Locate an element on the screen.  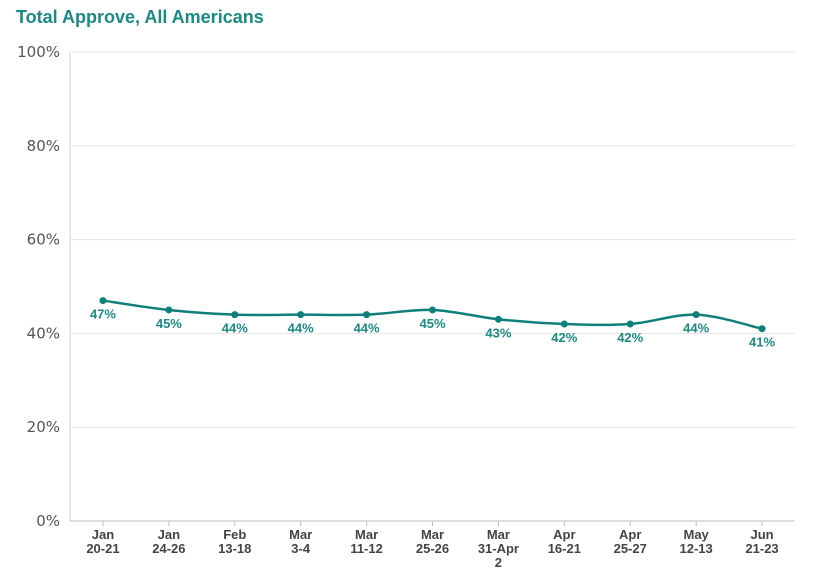
x-tick-label: Jan 24-26 is located at coordinates (168, 541).